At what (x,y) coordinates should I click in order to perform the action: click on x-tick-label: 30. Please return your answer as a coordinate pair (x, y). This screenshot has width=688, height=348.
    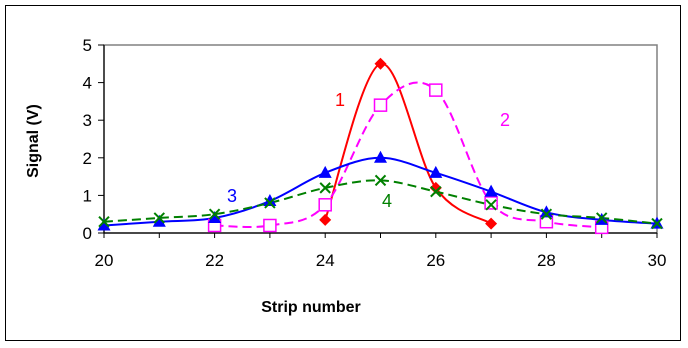
    Looking at the image, I should click on (657, 260).